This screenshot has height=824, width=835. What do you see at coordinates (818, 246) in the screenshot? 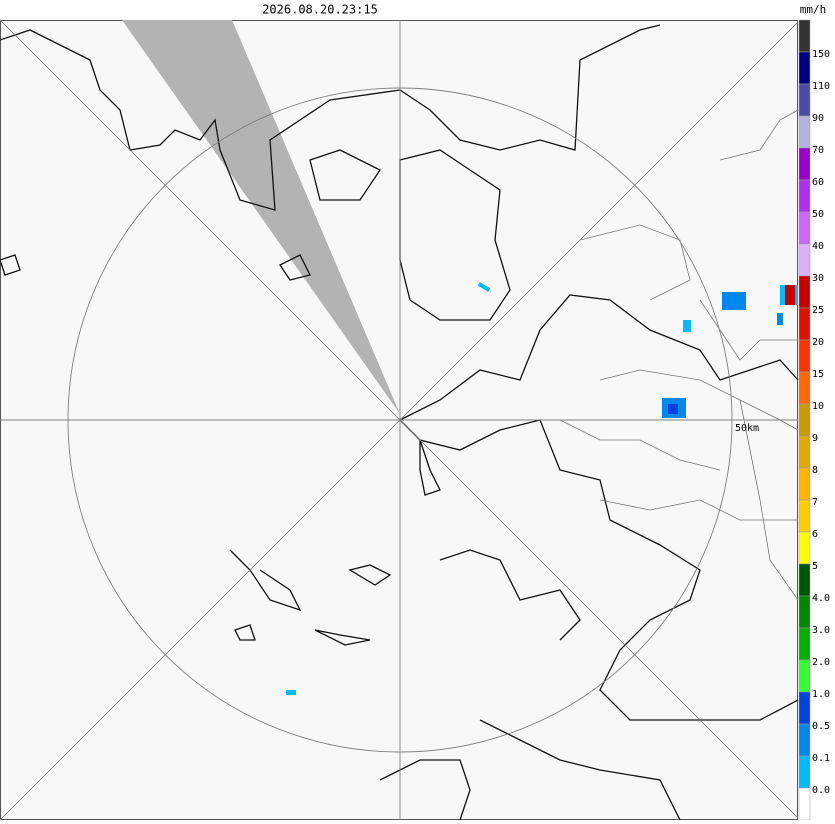
I see `legend-label: 40` at bounding box center [818, 246].